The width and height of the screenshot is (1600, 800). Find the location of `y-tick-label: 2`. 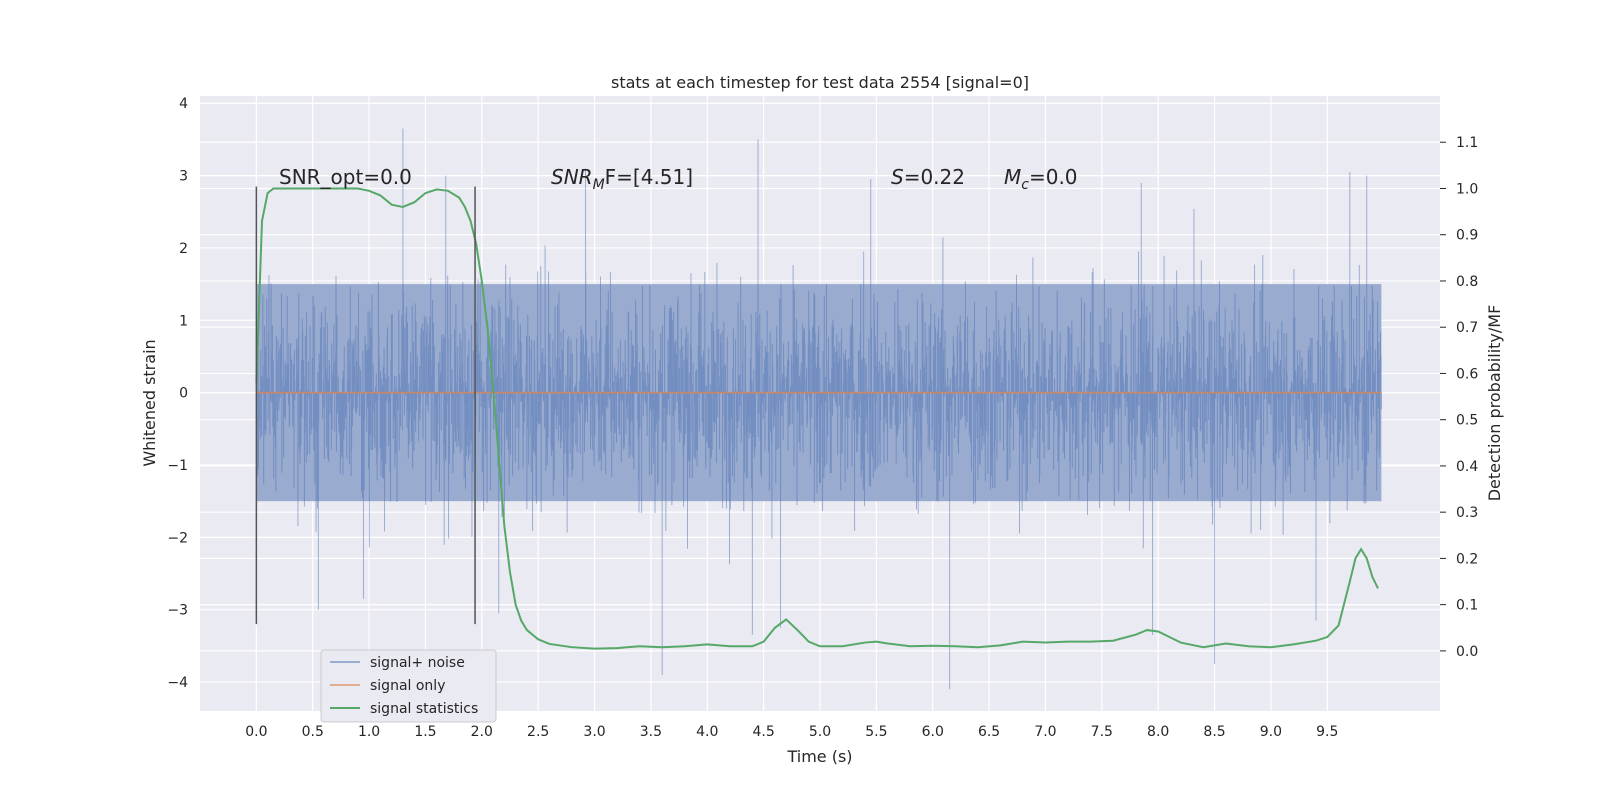

y-tick-label: 2 is located at coordinates (183, 249).